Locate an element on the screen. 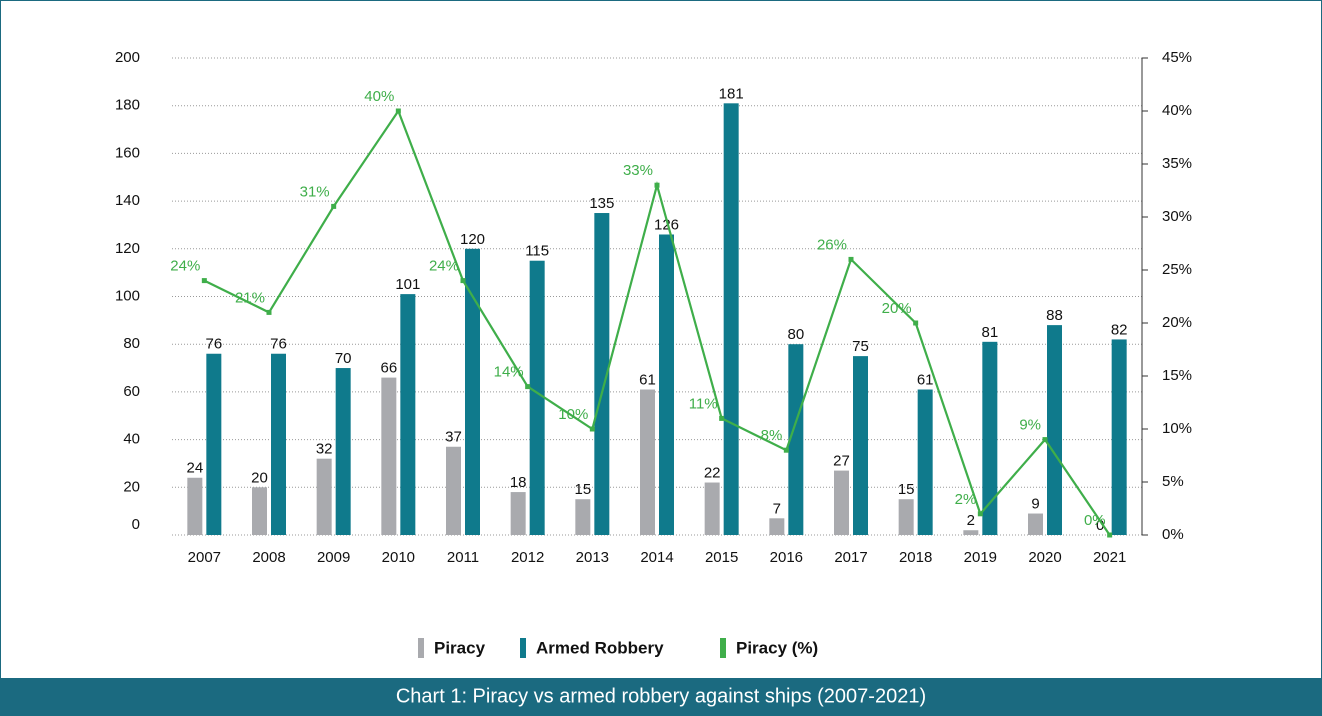  x-tick-label: 2020 is located at coordinates (1044, 557).